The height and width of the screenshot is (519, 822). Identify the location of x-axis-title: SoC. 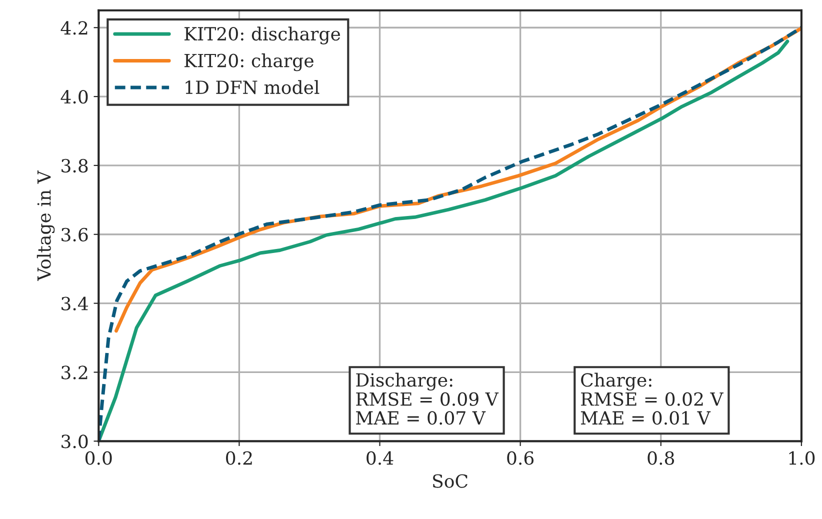
(450, 481).